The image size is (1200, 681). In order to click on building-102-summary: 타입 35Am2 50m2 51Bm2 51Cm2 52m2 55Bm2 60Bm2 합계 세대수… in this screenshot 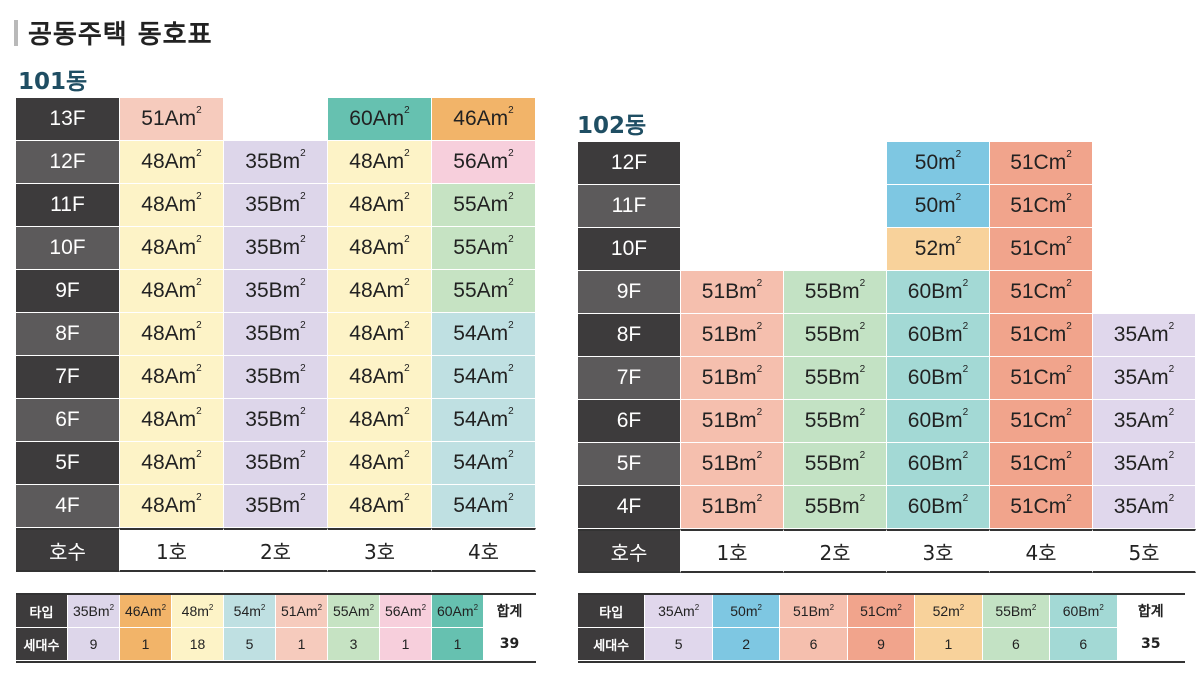, I will do `click(881, 628)`.